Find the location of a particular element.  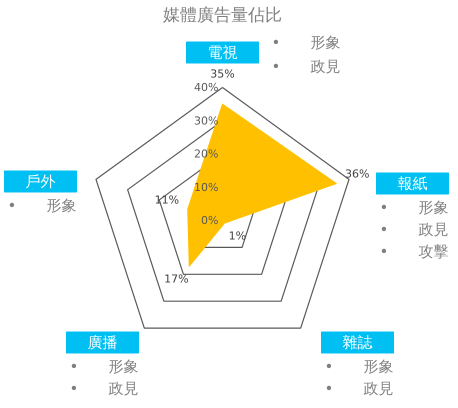

y-tick-label: 0% is located at coordinates (209, 220).